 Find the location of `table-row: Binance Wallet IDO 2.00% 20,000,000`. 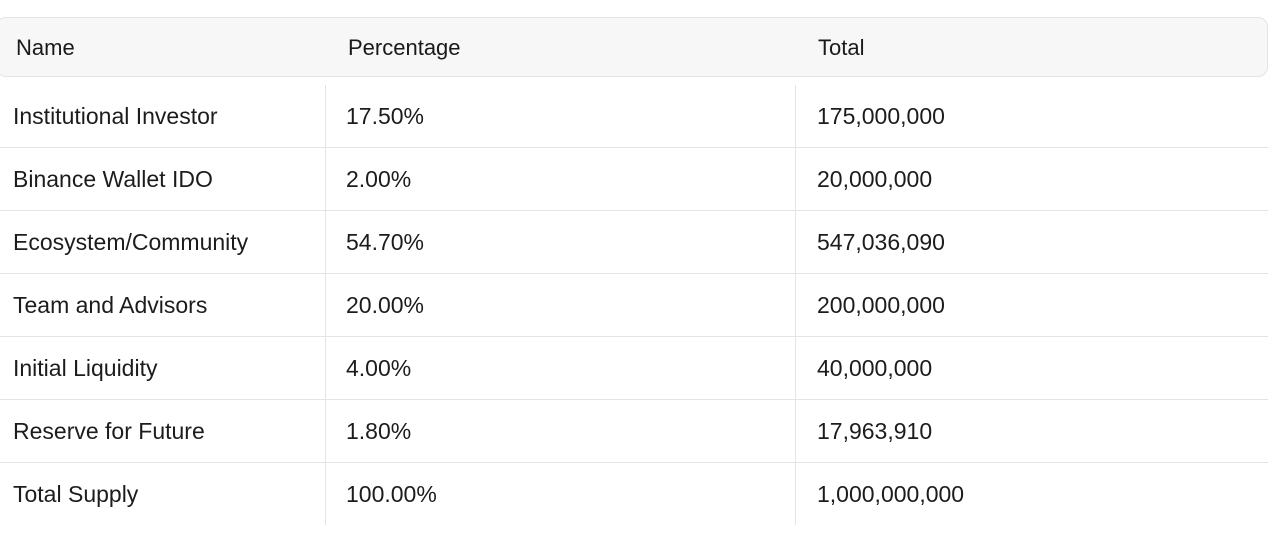

table-row: Binance Wallet IDO 2.00% 20,000,000 is located at coordinates (634, 179).